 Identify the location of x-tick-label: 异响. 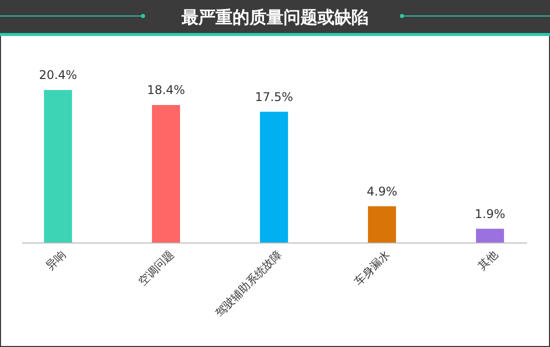
(55, 260).